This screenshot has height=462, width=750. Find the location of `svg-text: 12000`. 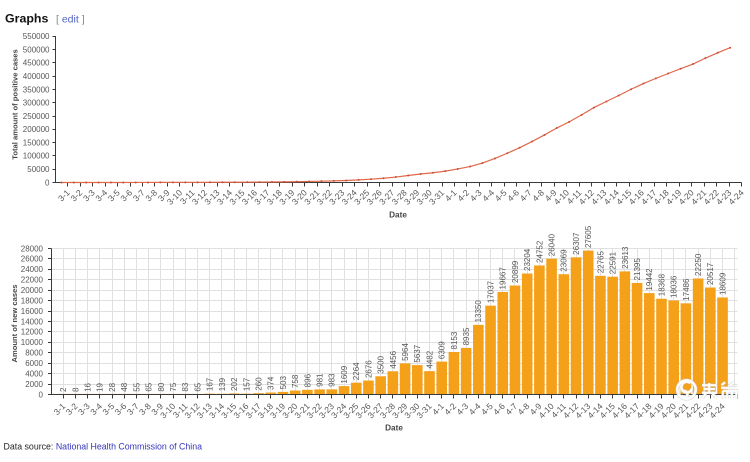

svg-text: 12000 is located at coordinates (32, 332).